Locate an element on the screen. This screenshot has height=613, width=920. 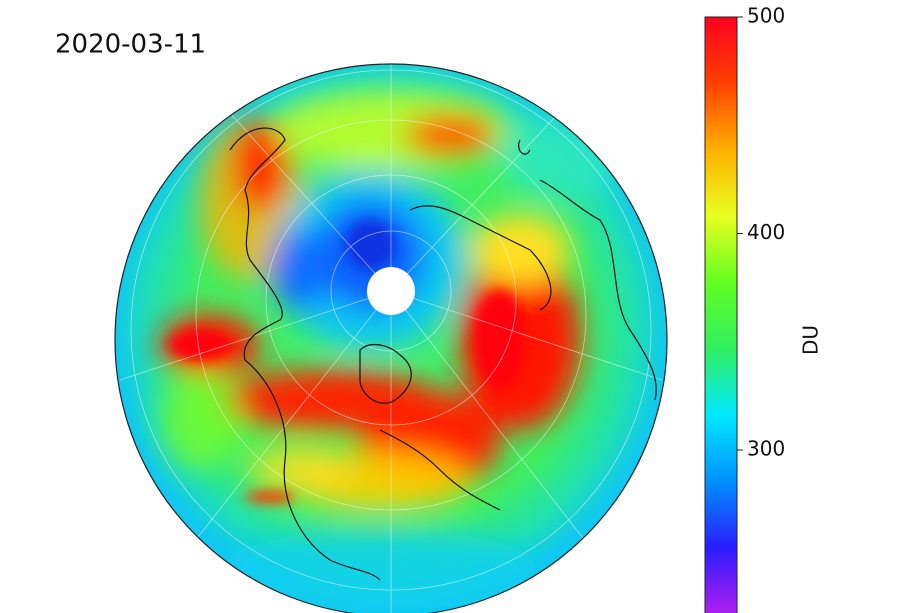
colorbar-tick-label: 300 is located at coordinates (766, 449).